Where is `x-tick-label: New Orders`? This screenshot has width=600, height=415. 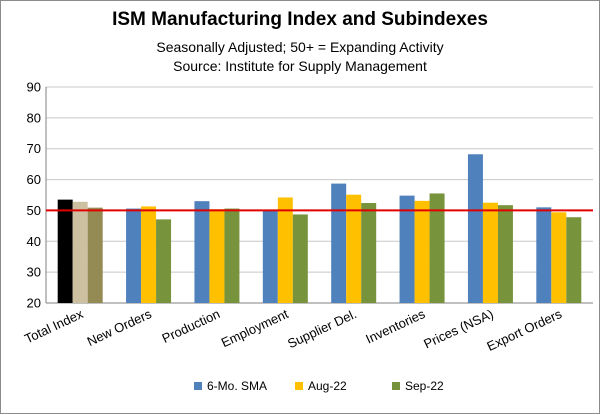
x-tick-label: New Orders is located at coordinates (120, 327).